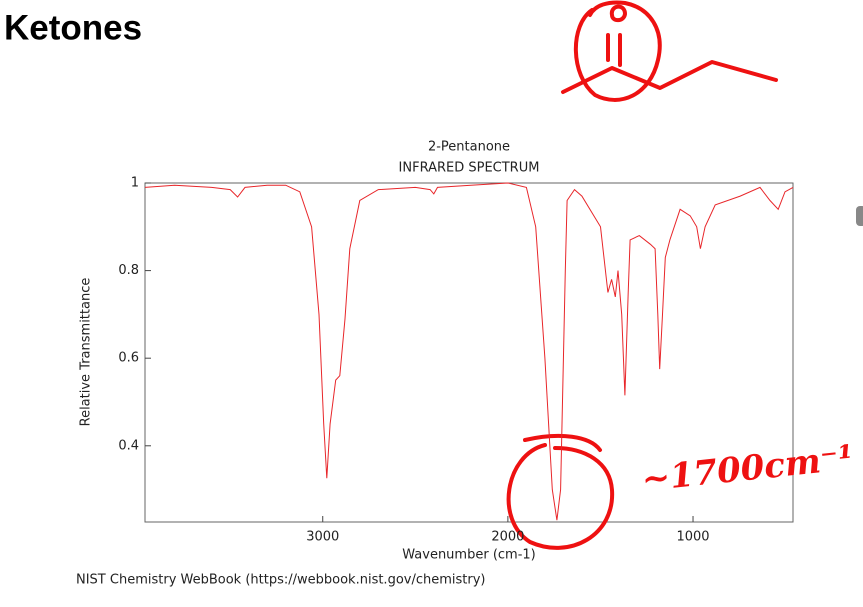 The image size is (863, 607). Describe the element at coordinates (669, 49) in the screenshot. I see `sketch-molecule` at that location.